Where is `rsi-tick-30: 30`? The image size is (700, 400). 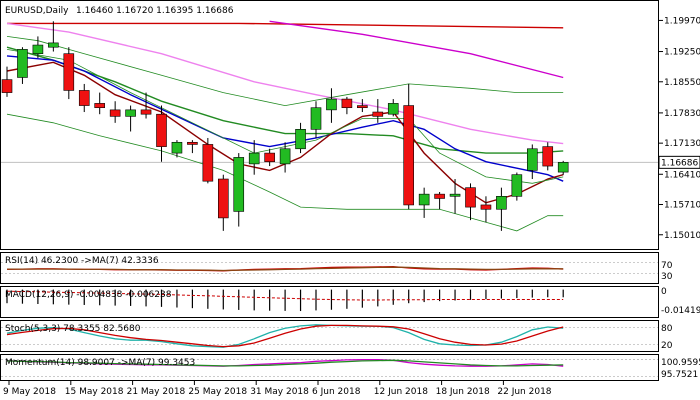
rsi-tick-30: 30 is located at coordinates (667, 277).